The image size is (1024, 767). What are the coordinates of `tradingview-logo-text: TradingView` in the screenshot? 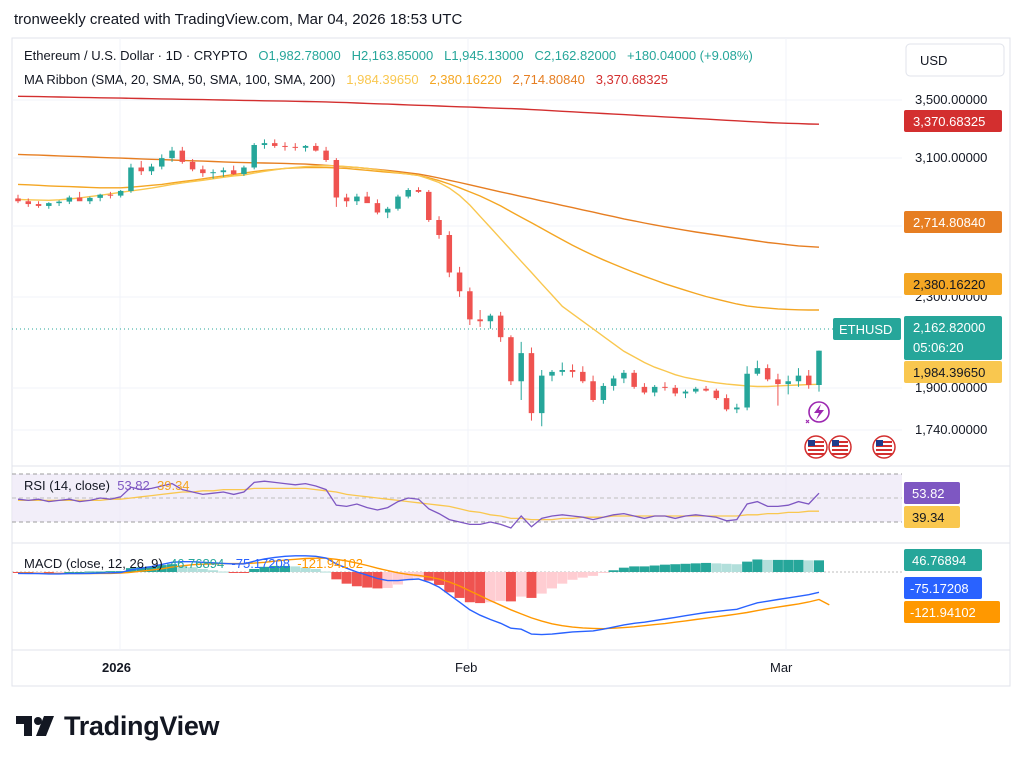 It's located at (142, 725).